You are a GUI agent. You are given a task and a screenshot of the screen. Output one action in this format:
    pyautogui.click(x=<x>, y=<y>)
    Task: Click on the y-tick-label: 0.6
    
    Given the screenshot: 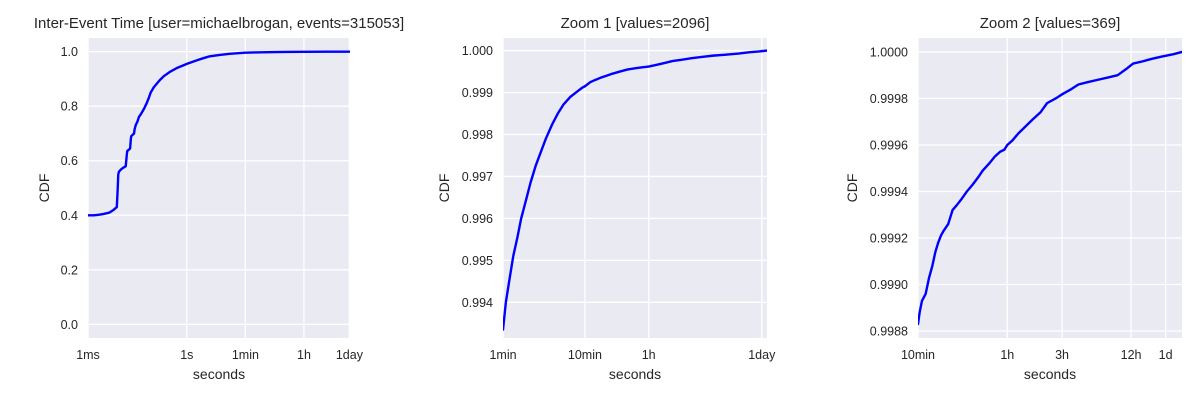 What is the action you would take?
    pyautogui.click(x=69, y=161)
    